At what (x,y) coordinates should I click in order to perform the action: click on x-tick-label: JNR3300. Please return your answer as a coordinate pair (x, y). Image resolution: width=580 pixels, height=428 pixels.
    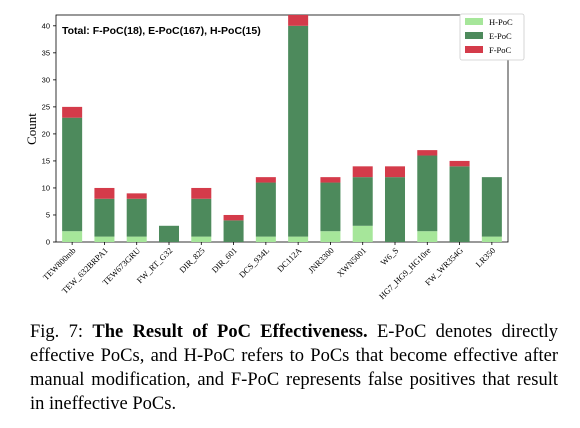
    Looking at the image, I should click on (321, 260).